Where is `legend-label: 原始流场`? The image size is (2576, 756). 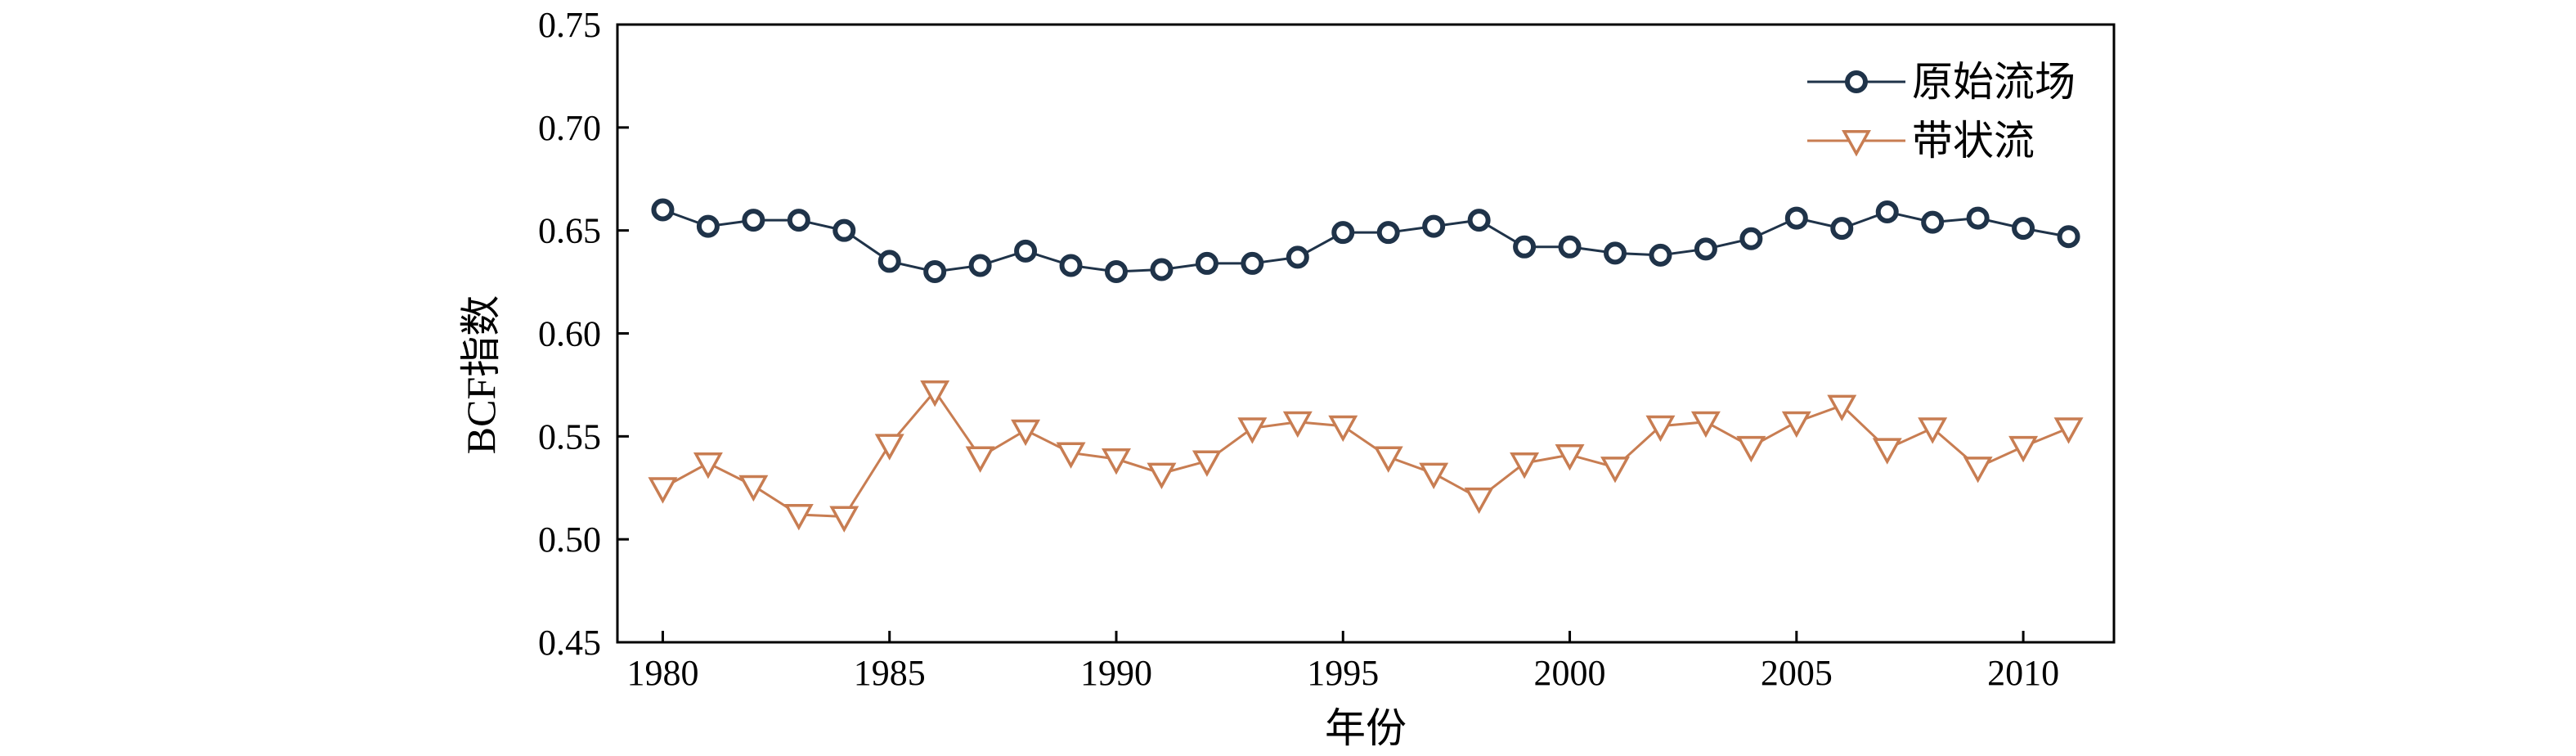 legend-label: 原始流场 is located at coordinates (1994, 82).